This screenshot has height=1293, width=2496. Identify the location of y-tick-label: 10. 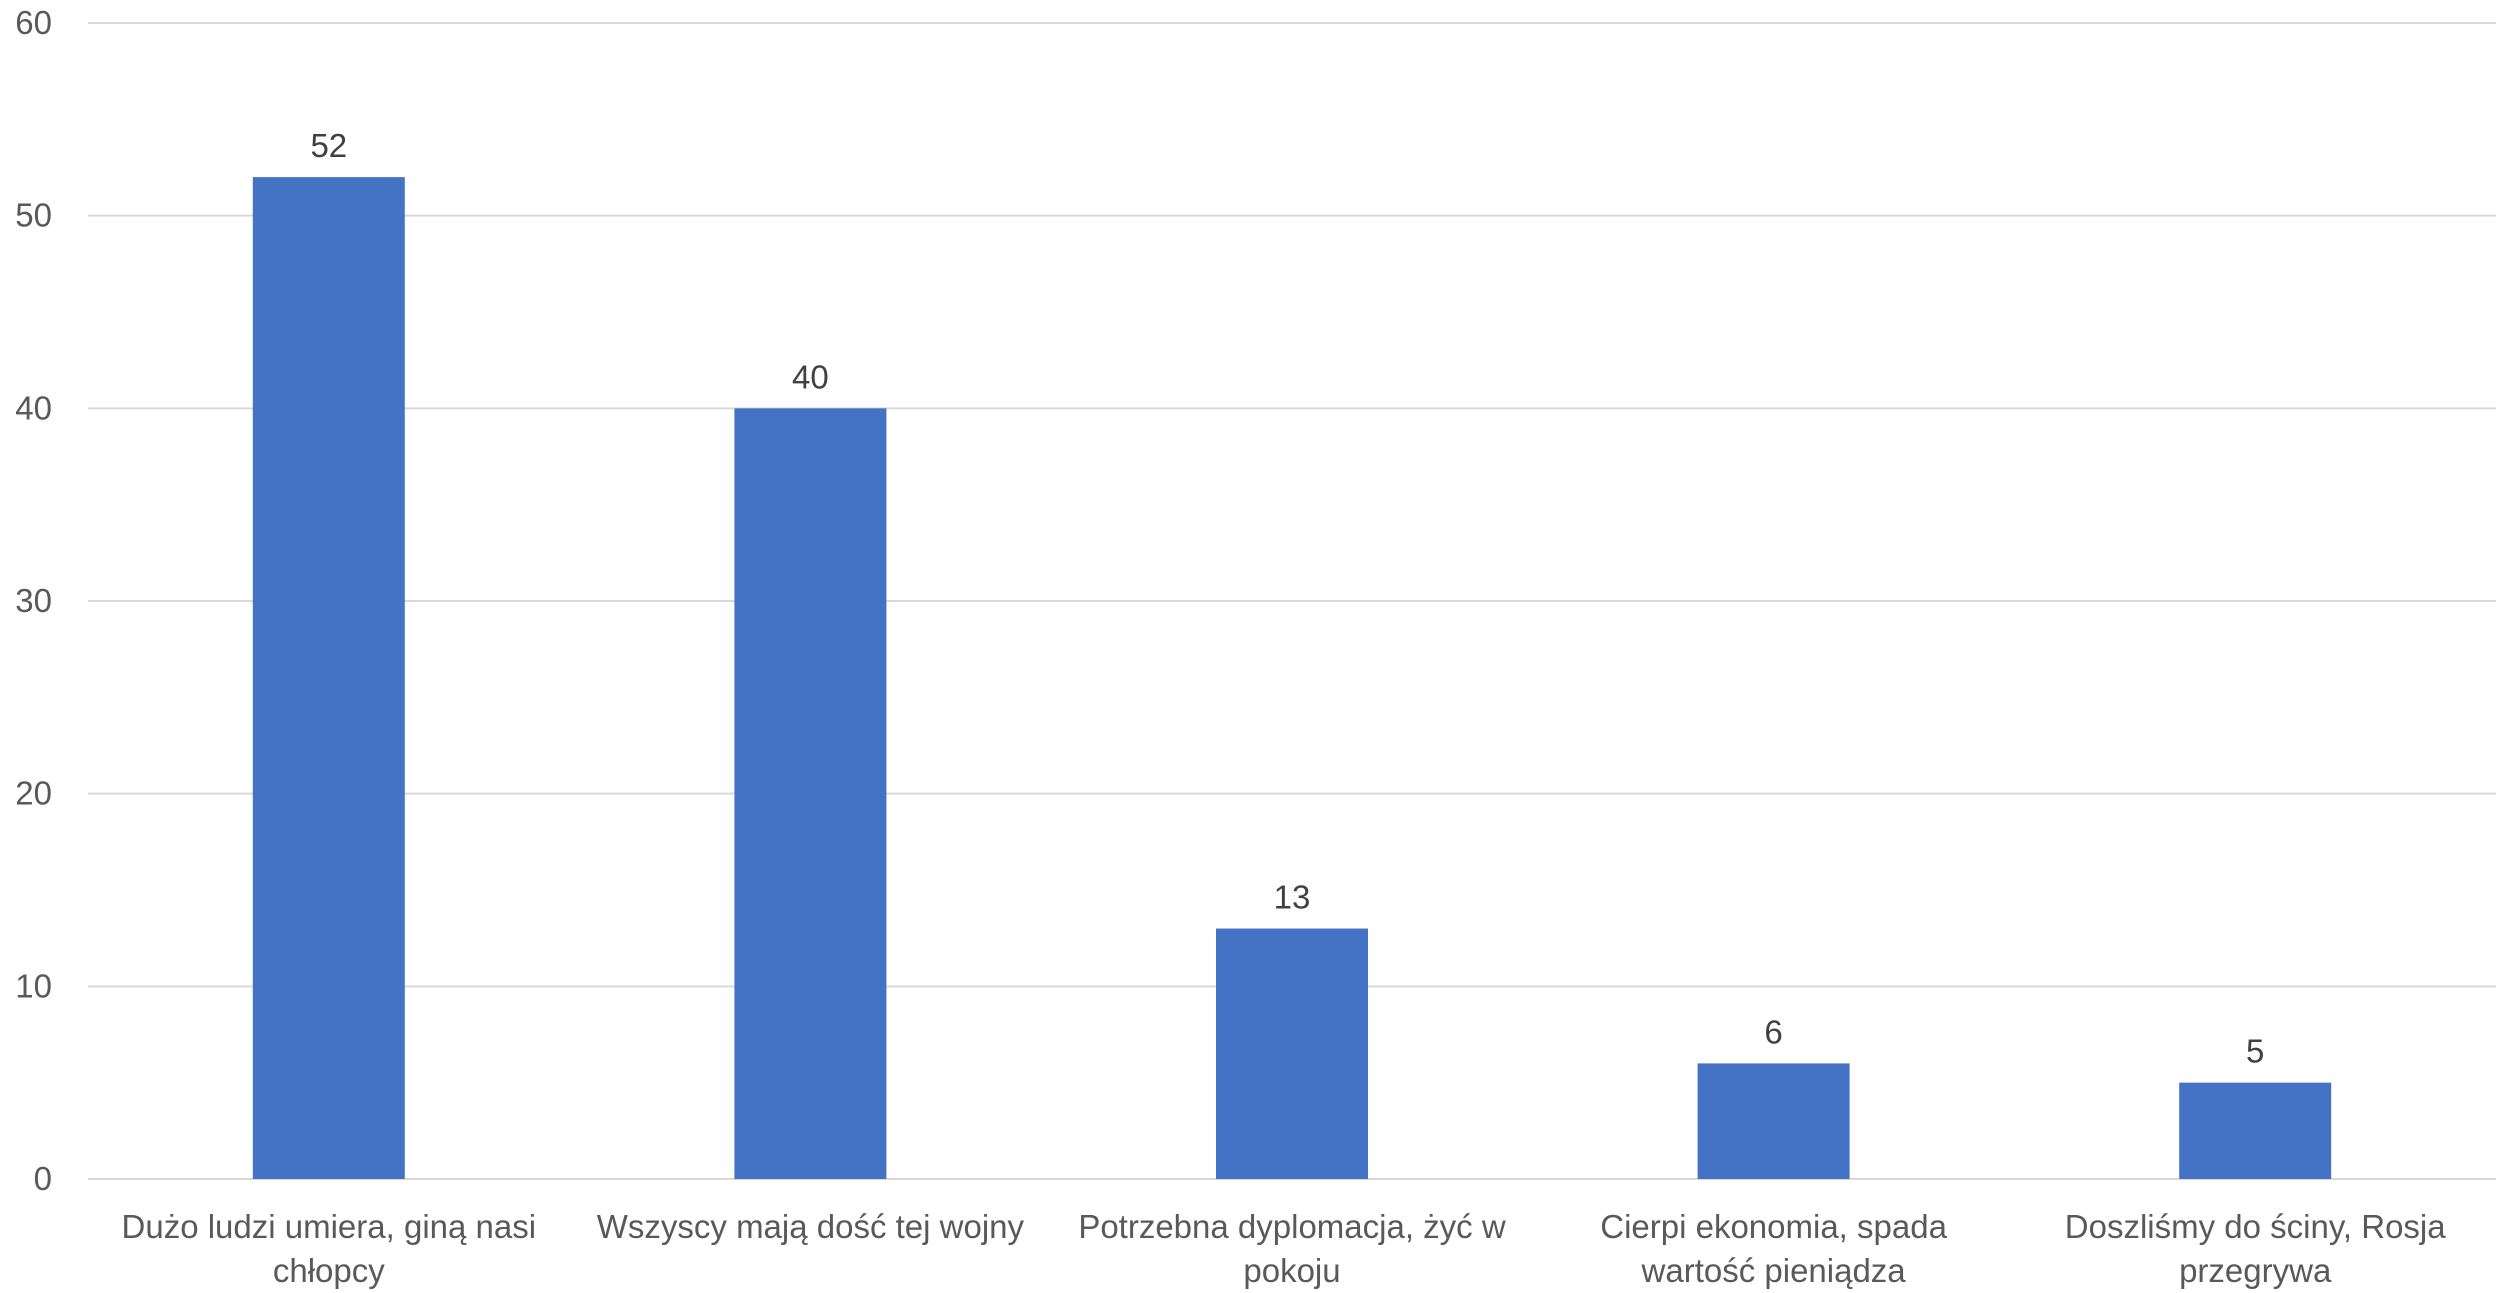
(33, 985).